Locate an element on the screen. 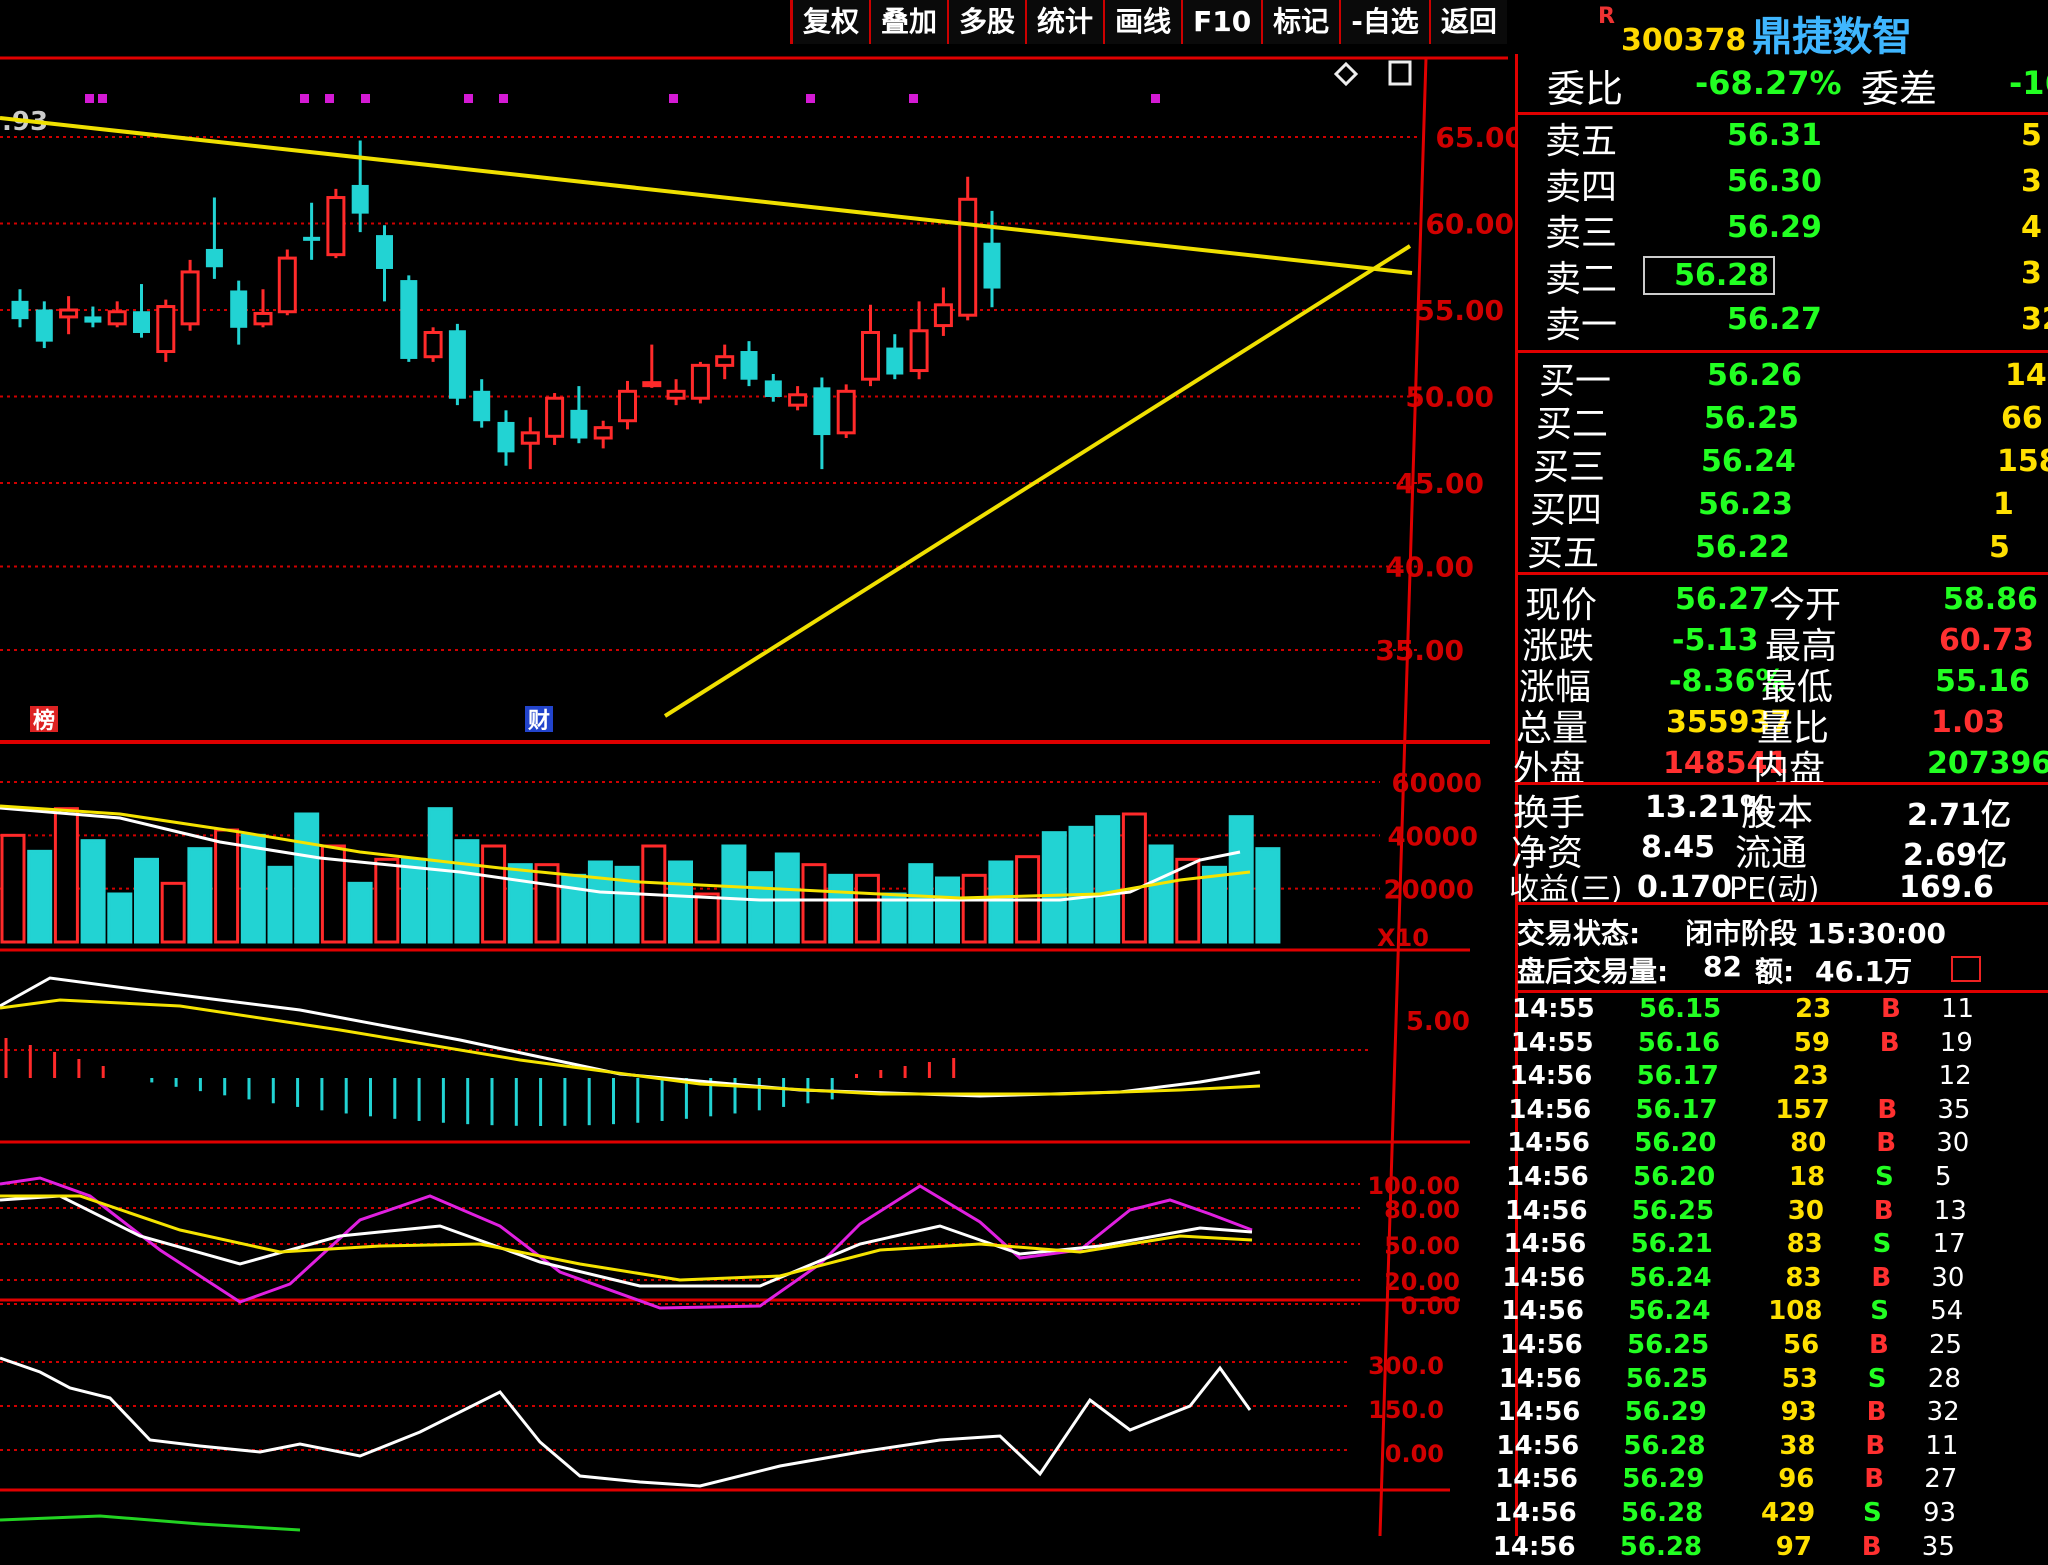 This screenshot has width=2048, height=1565. trade-status-label: 交易状态: is located at coordinates (1579, 933).